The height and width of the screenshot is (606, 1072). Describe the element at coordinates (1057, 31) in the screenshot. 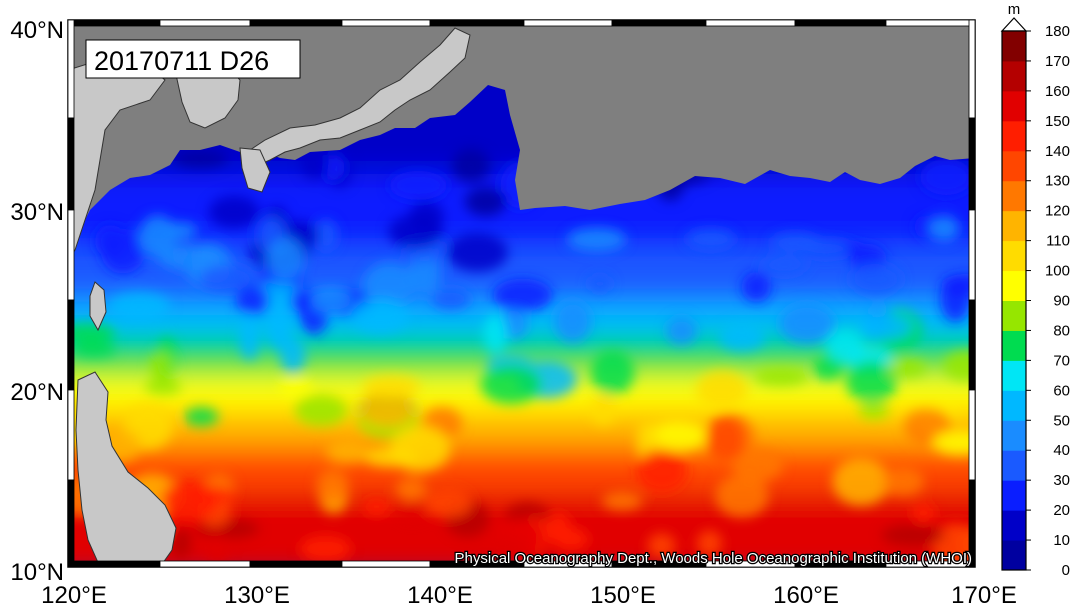

I see `colorbar-tick-label: 180` at that location.